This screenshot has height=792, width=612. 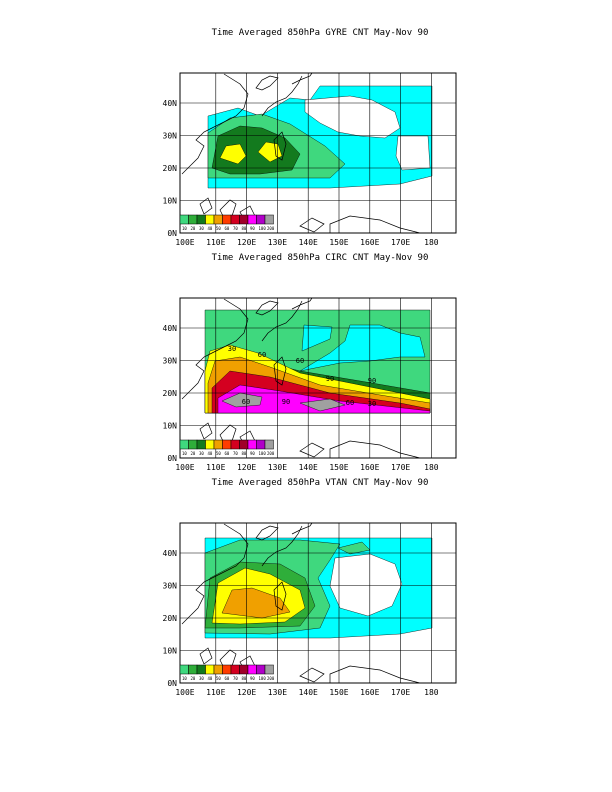 What do you see at coordinates (170, 618) in the screenshot?
I see `y-tick-label: 20N` at bounding box center [170, 618].